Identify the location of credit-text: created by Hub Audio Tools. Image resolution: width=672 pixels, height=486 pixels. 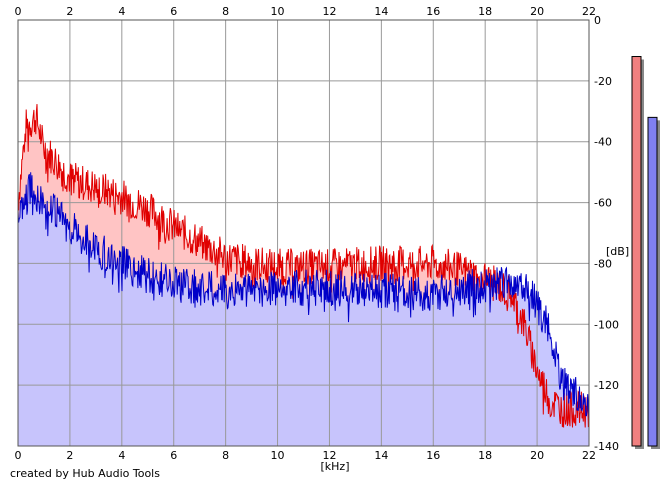
(85, 473).